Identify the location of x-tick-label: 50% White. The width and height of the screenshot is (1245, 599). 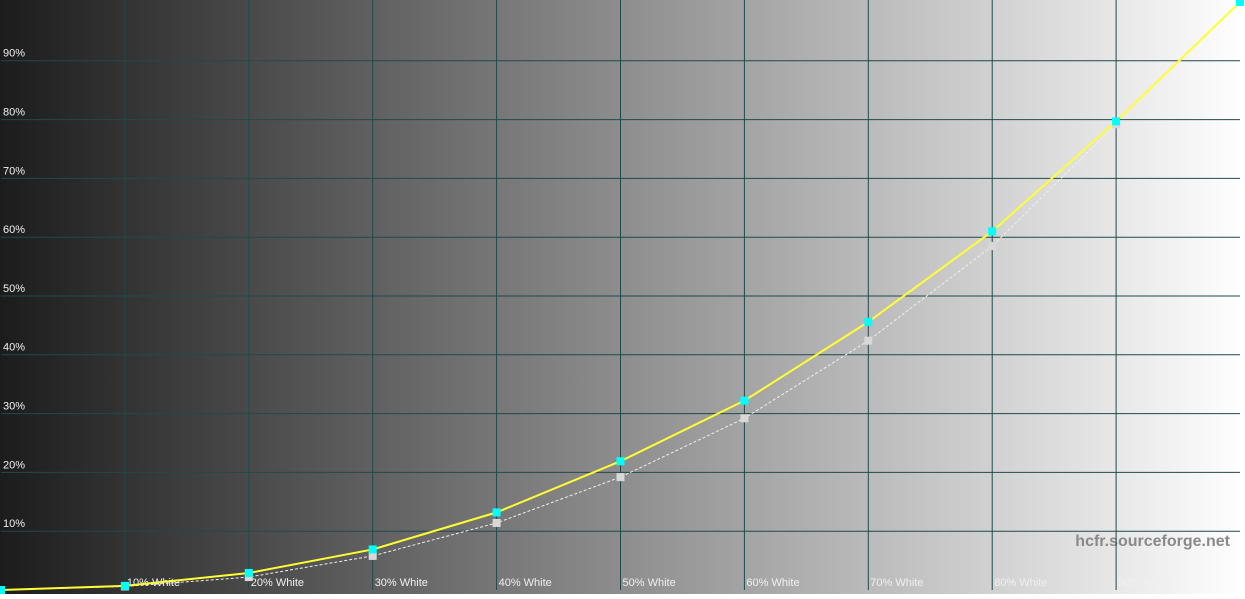
(649, 583).